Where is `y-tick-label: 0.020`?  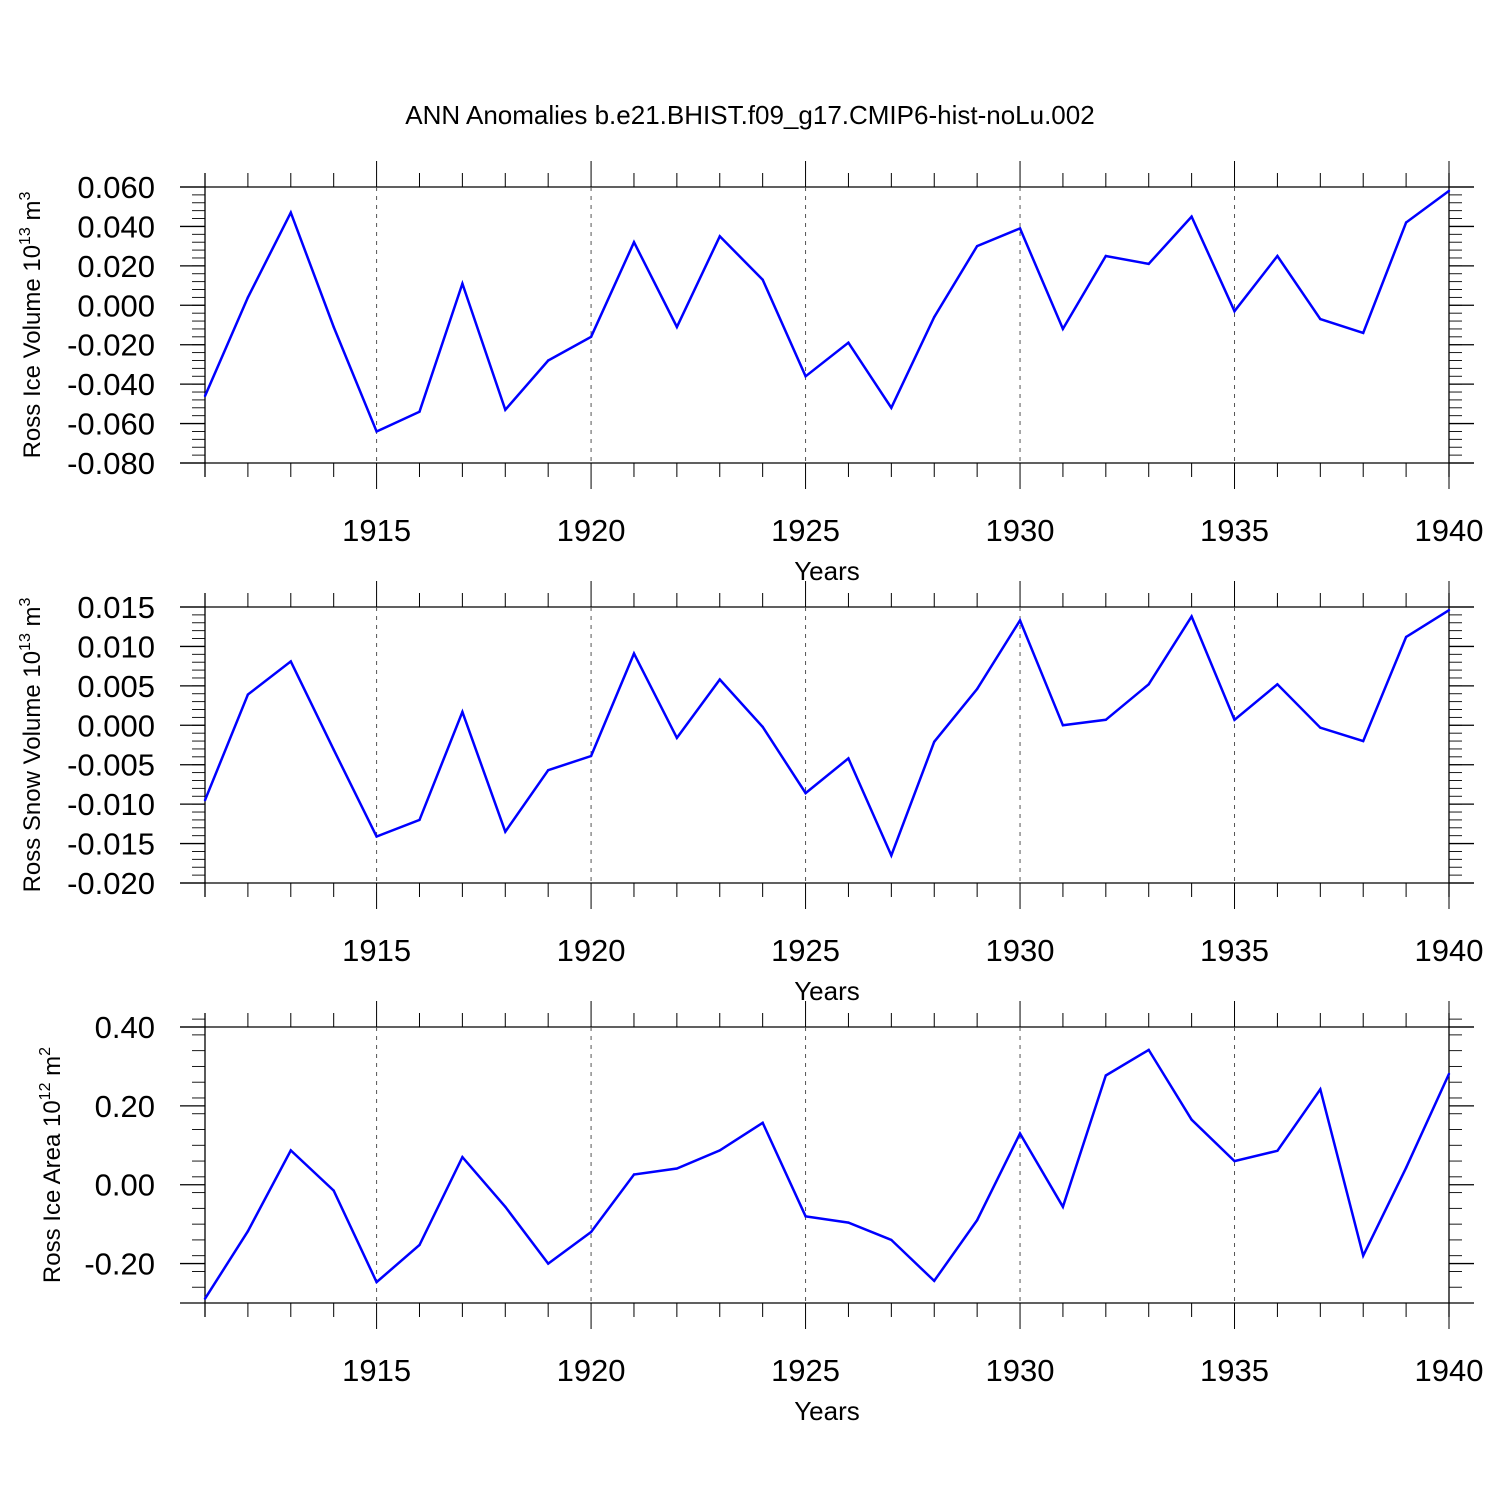 y-tick-label: 0.020 is located at coordinates (116, 266).